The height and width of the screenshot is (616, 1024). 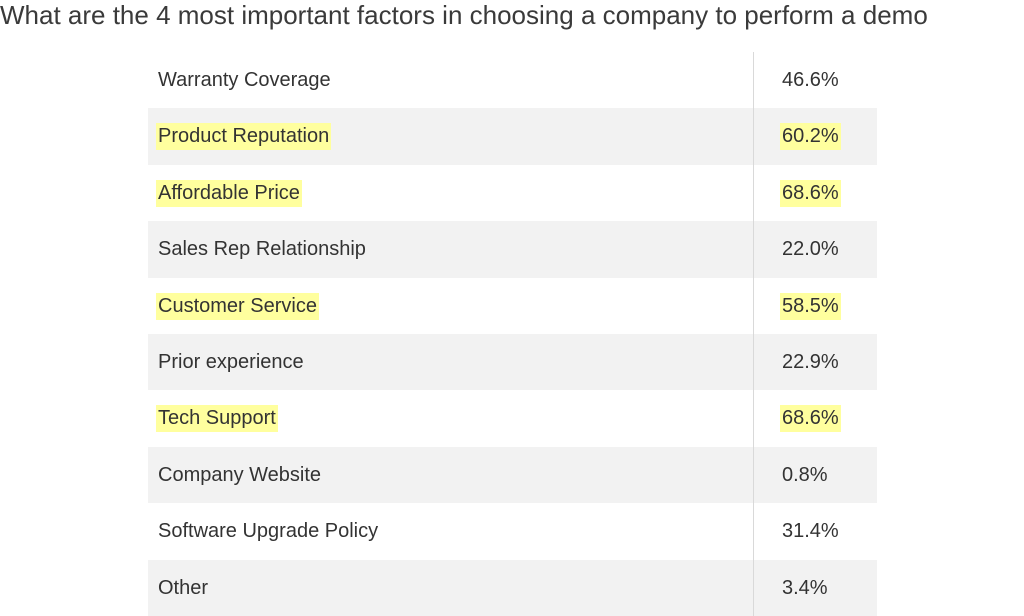 I want to click on factor-label: Other, so click(x=183, y=587).